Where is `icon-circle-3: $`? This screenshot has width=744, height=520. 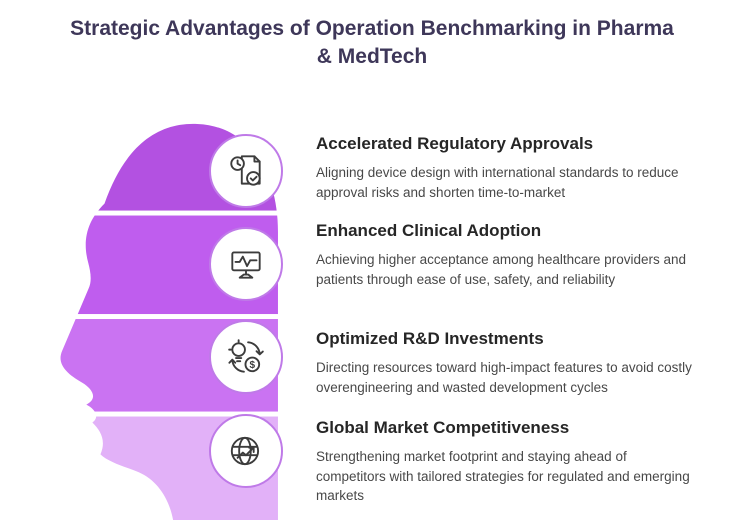 icon-circle-3: $ is located at coordinates (246, 357).